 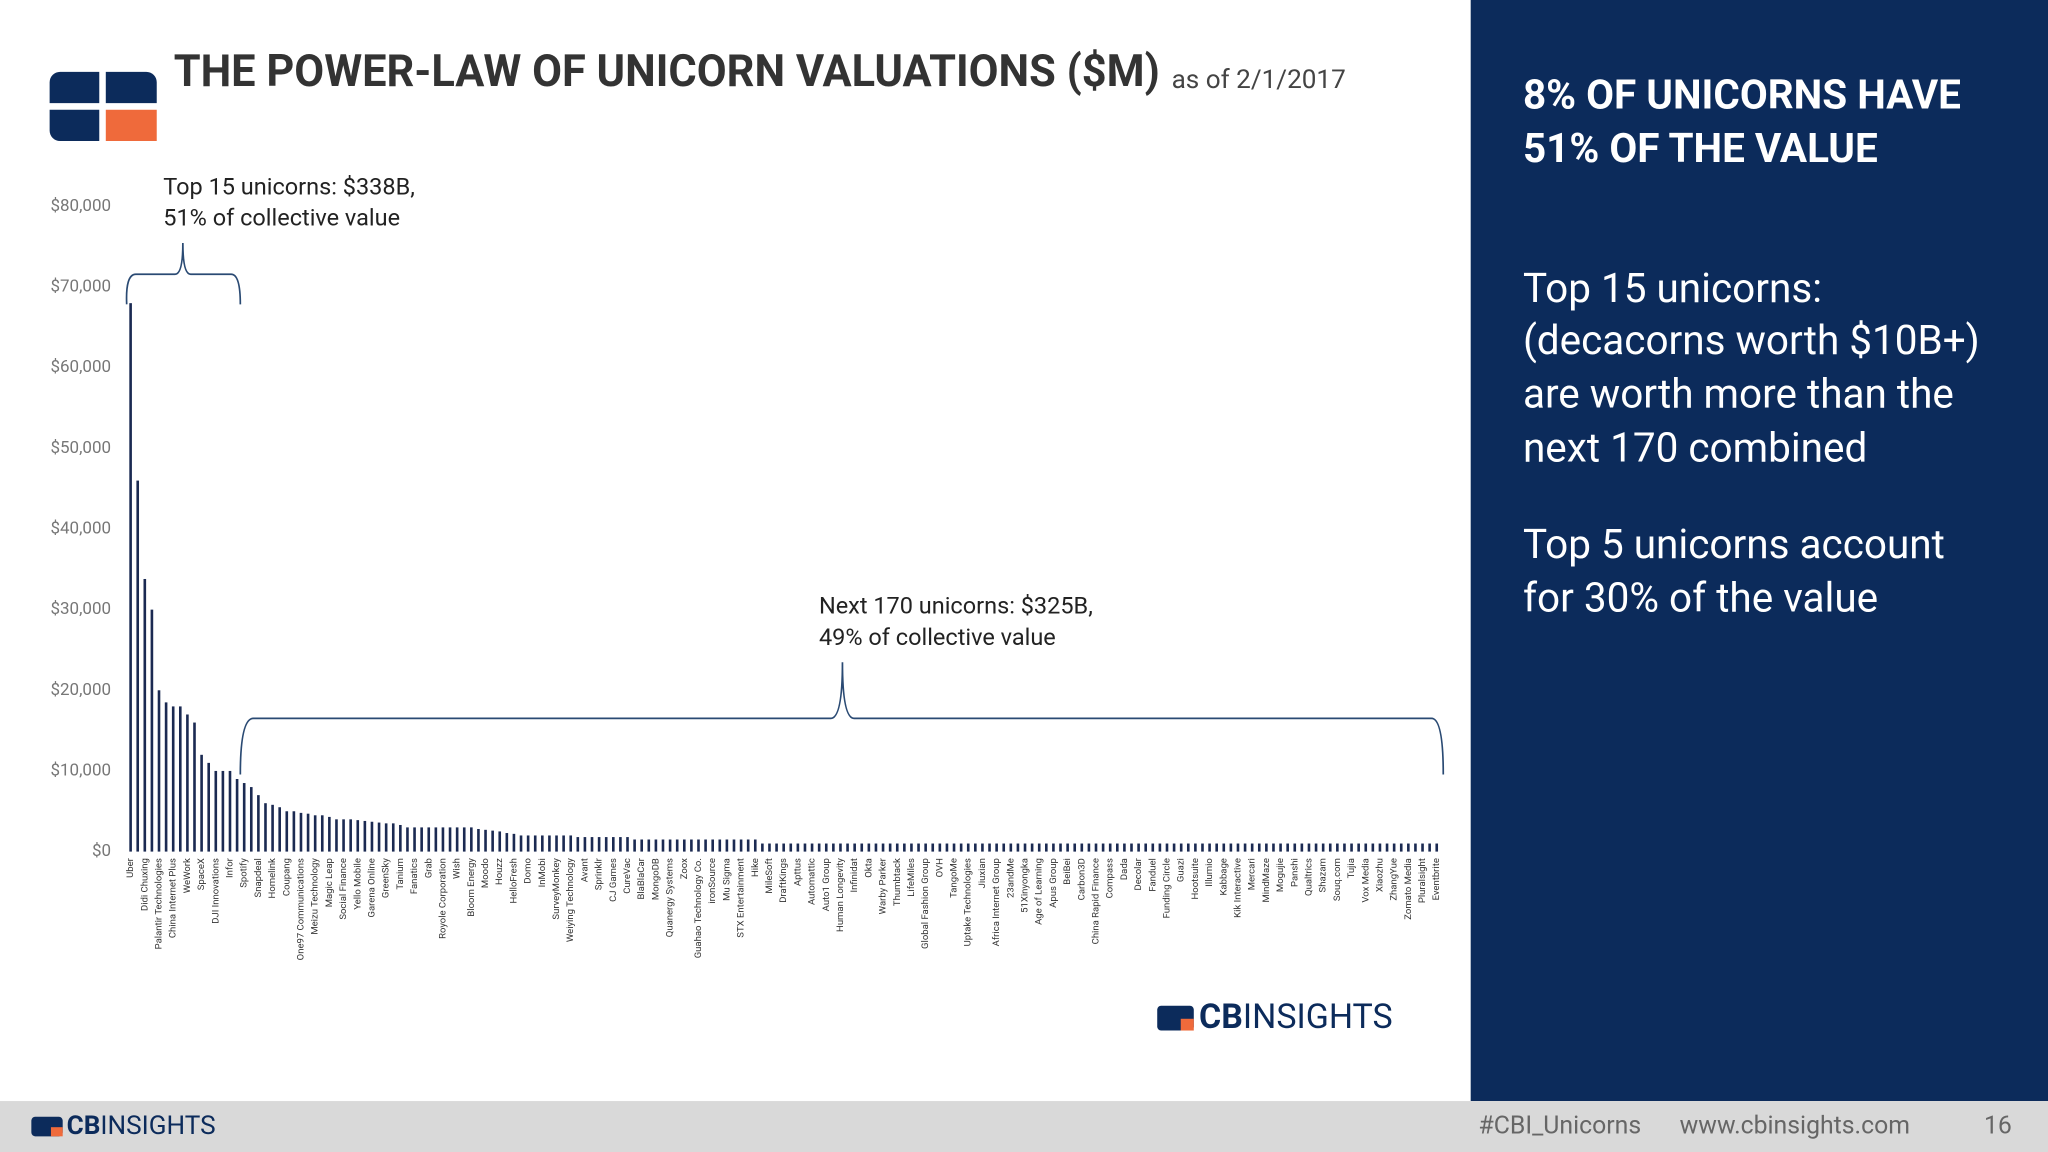 I want to click on x-tick-label: Carbon3D, so click(x=1081, y=879).